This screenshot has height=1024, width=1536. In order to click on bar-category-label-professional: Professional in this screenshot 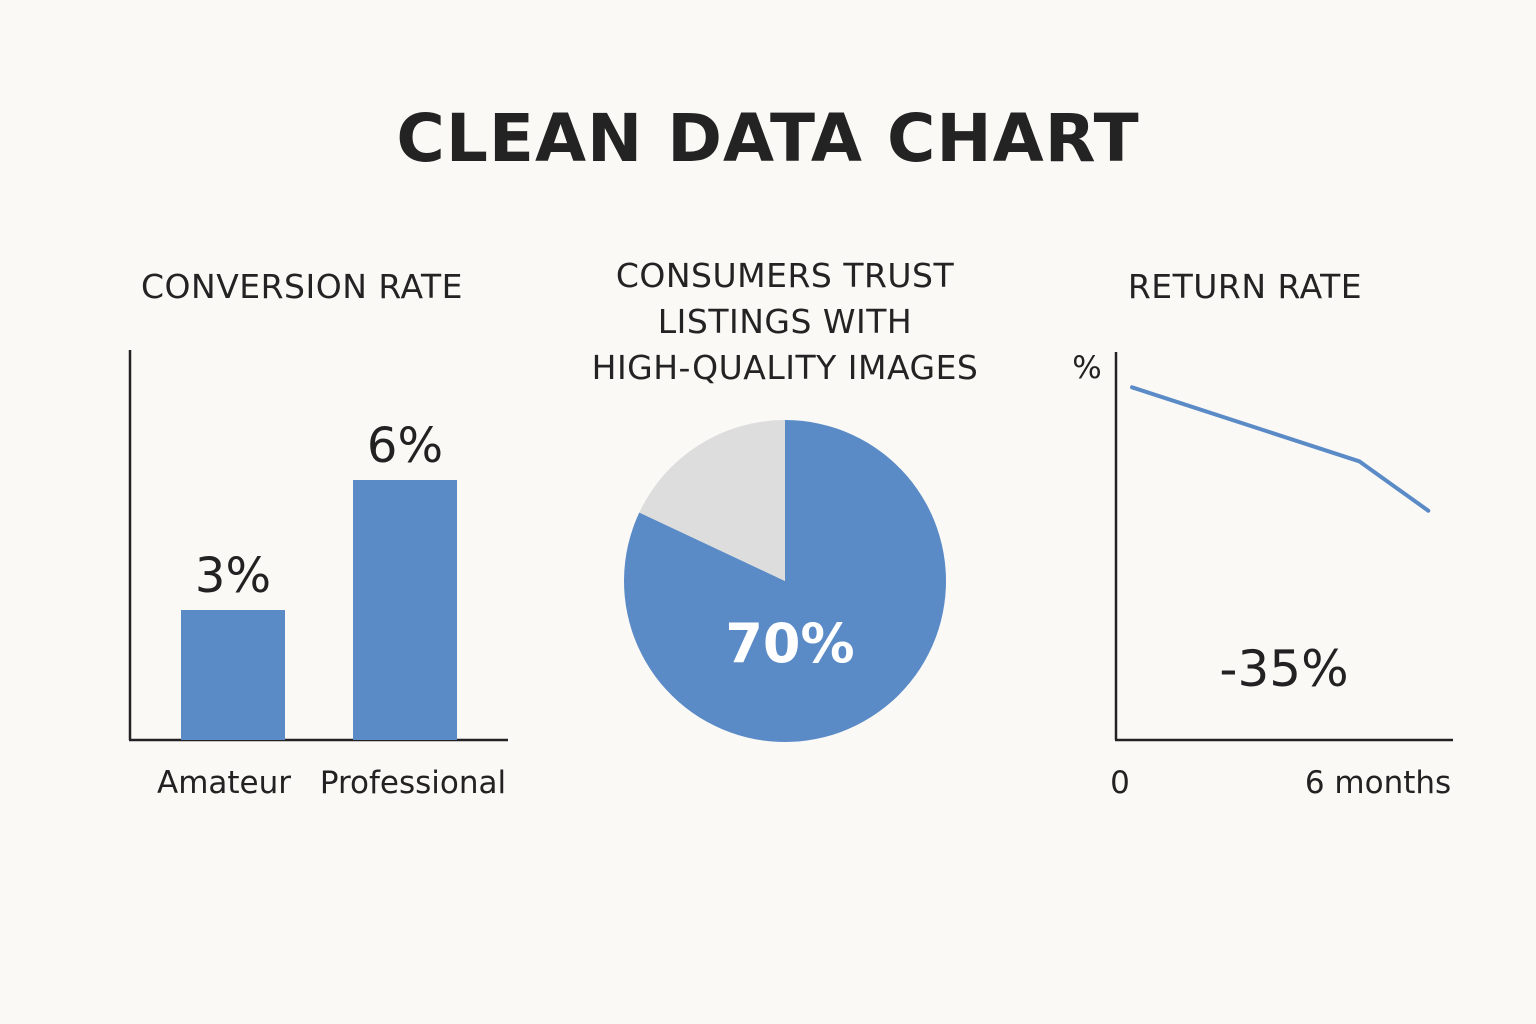, I will do `click(413, 783)`.